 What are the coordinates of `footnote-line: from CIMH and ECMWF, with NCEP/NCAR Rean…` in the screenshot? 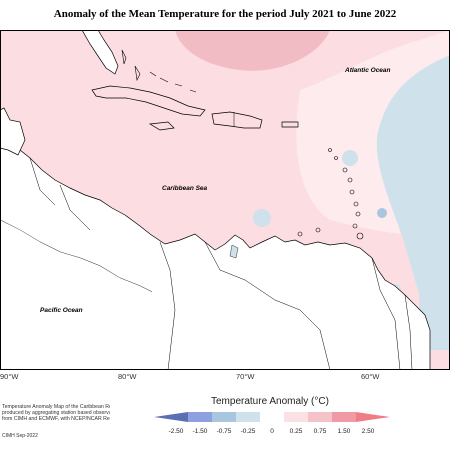 It's located at (56, 419).